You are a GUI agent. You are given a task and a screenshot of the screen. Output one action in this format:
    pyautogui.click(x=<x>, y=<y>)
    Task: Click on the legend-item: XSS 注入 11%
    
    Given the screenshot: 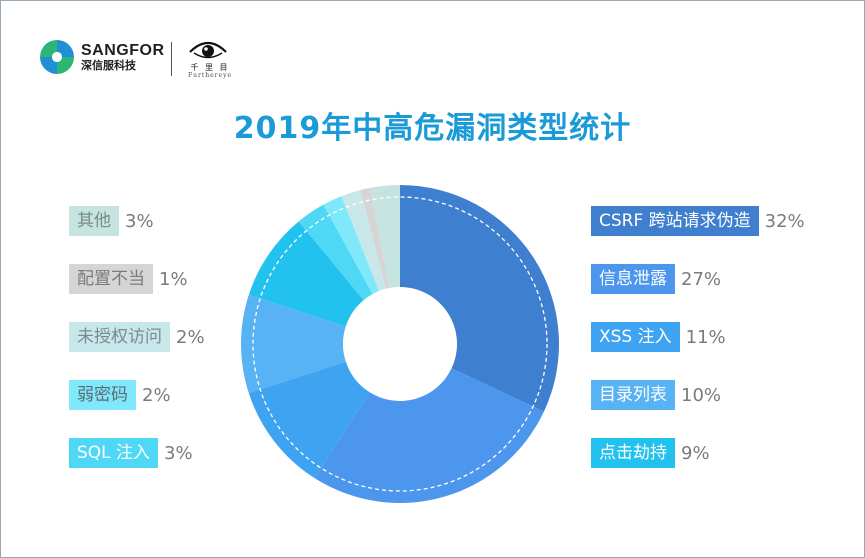 What is the action you would take?
    pyautogui.click(x=658, y=337)
    